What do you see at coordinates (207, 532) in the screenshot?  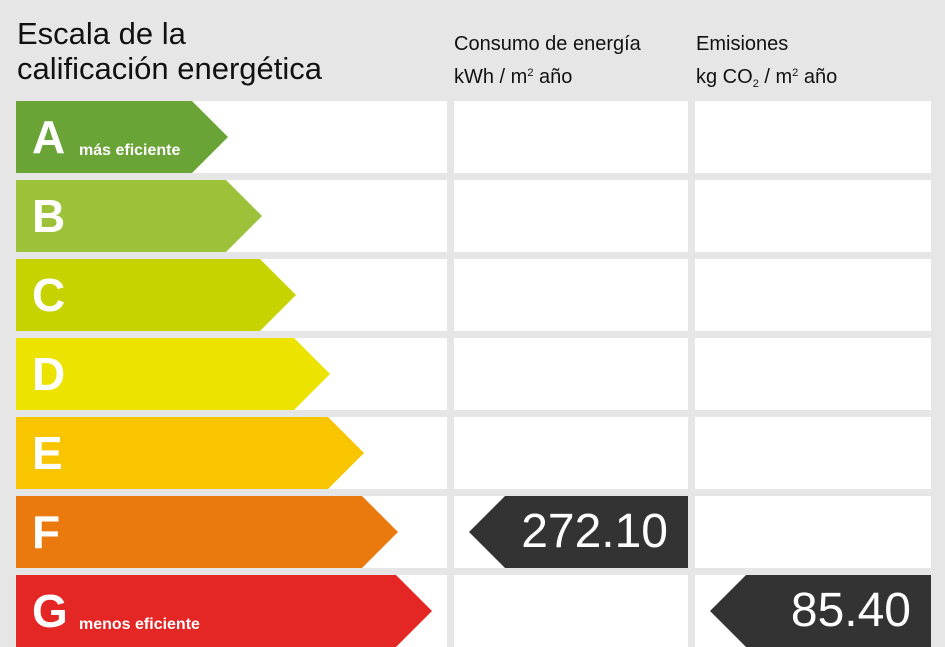 I see `rating-band-f: F` at bounding box center [207, 532].